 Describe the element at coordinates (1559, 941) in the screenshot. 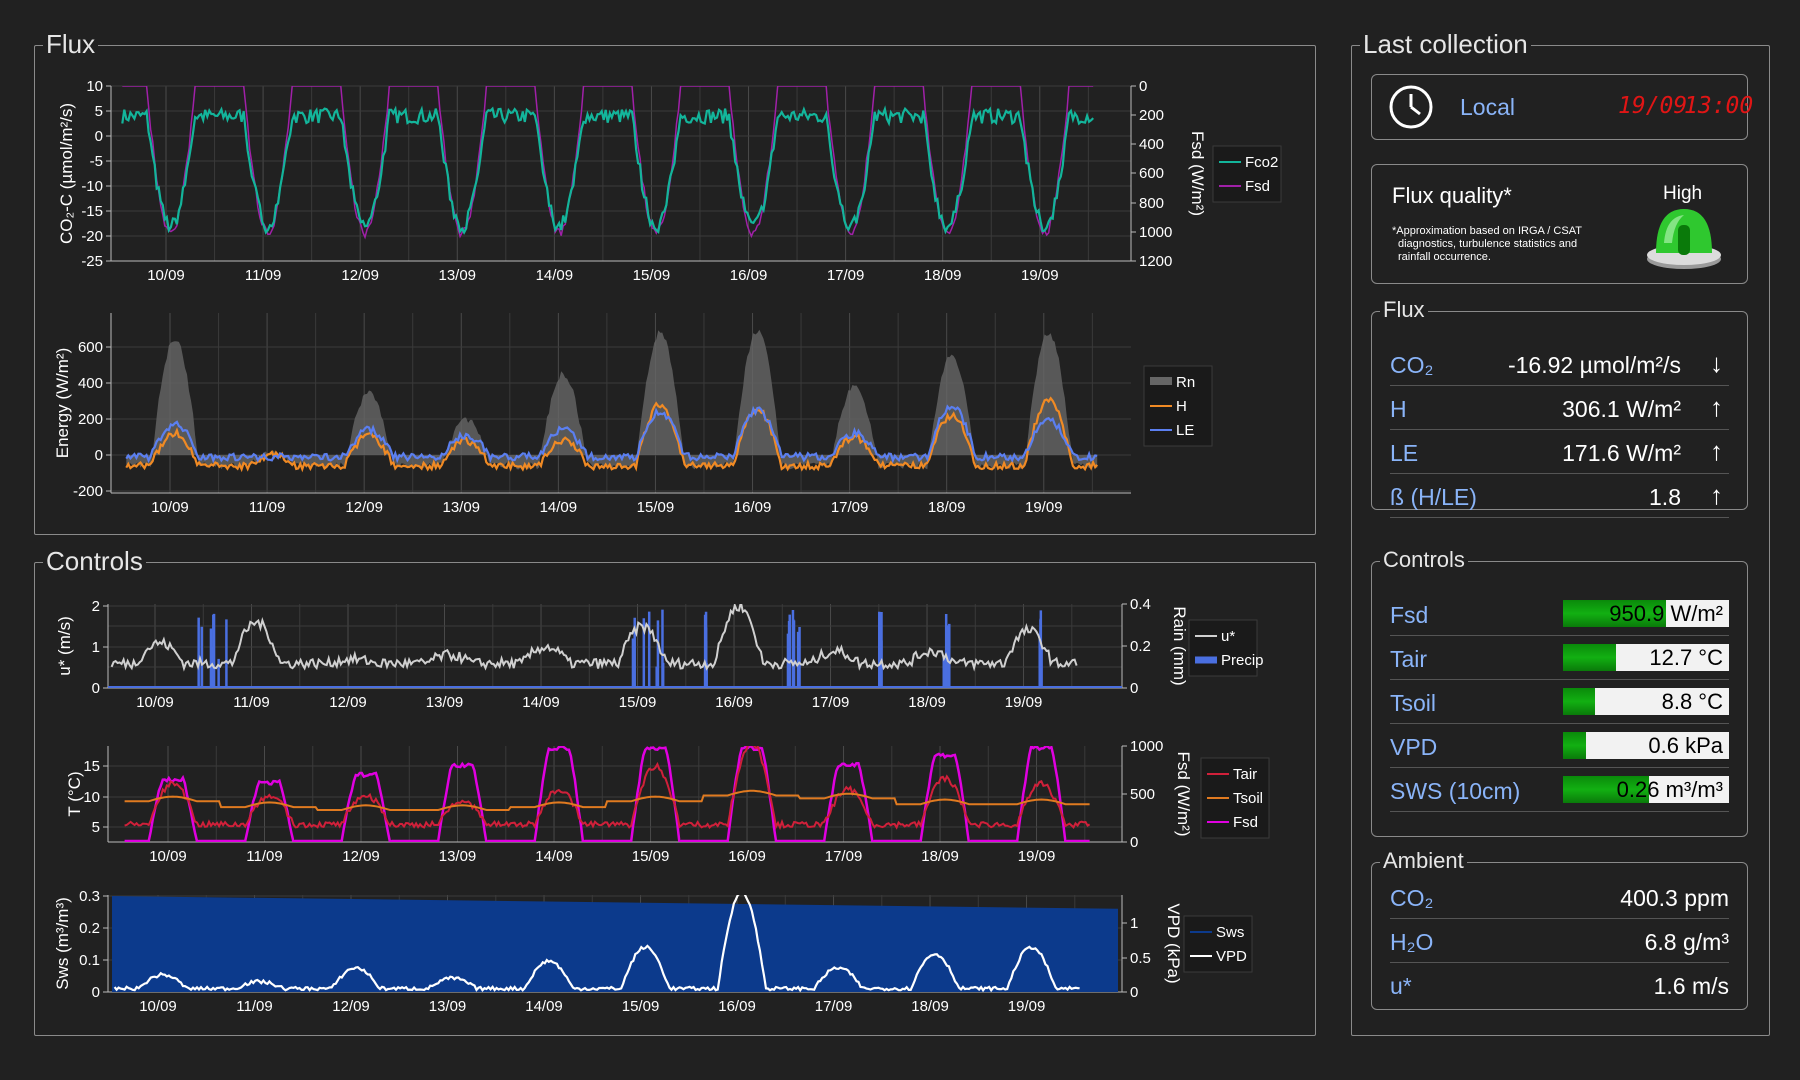

I see `ambient-row: H₂O 6.8 g/m³` at that location.